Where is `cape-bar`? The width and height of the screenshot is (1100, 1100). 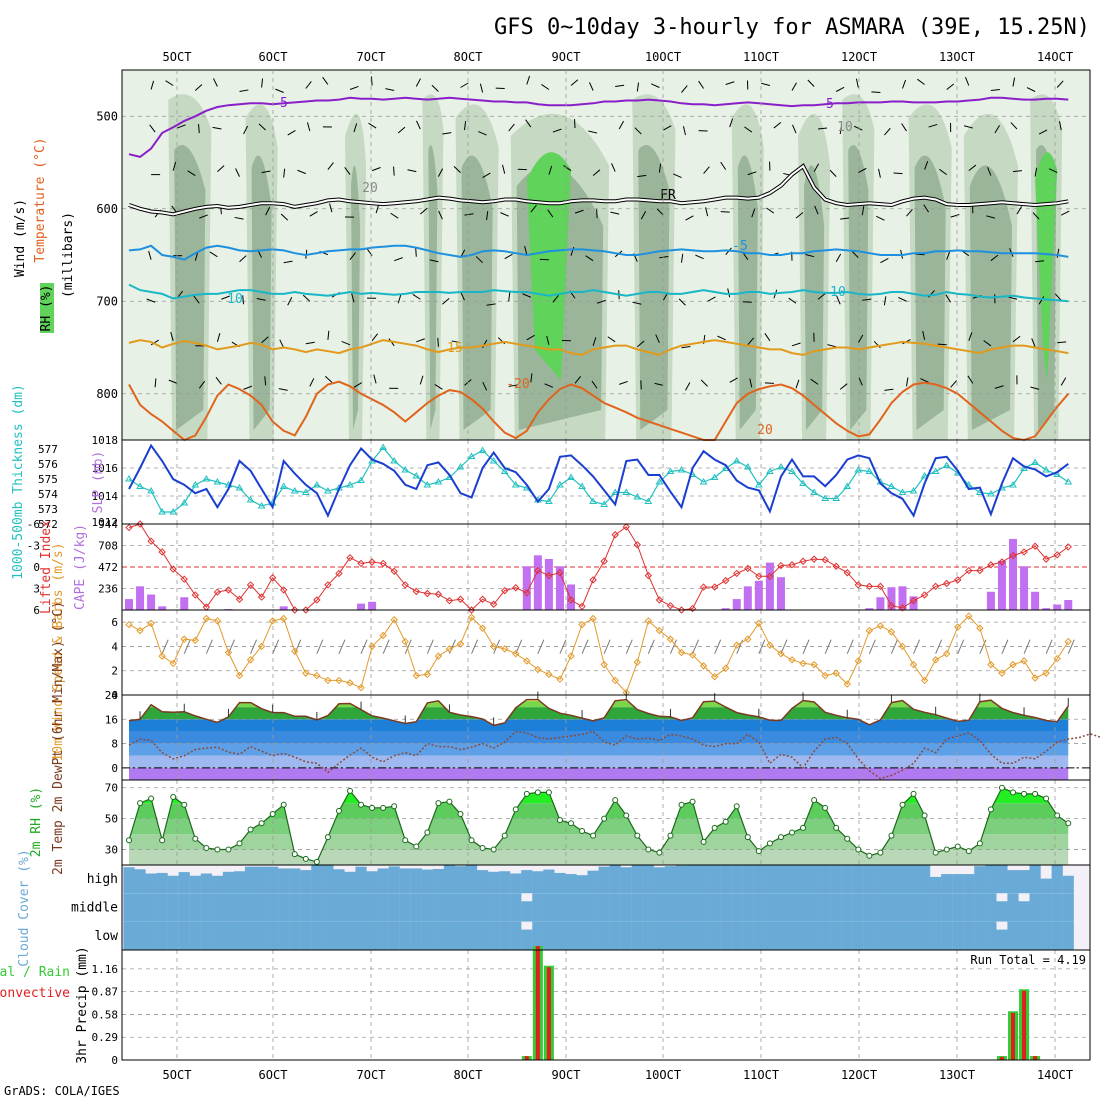
cape-bar is located at coordinates (548, 584).